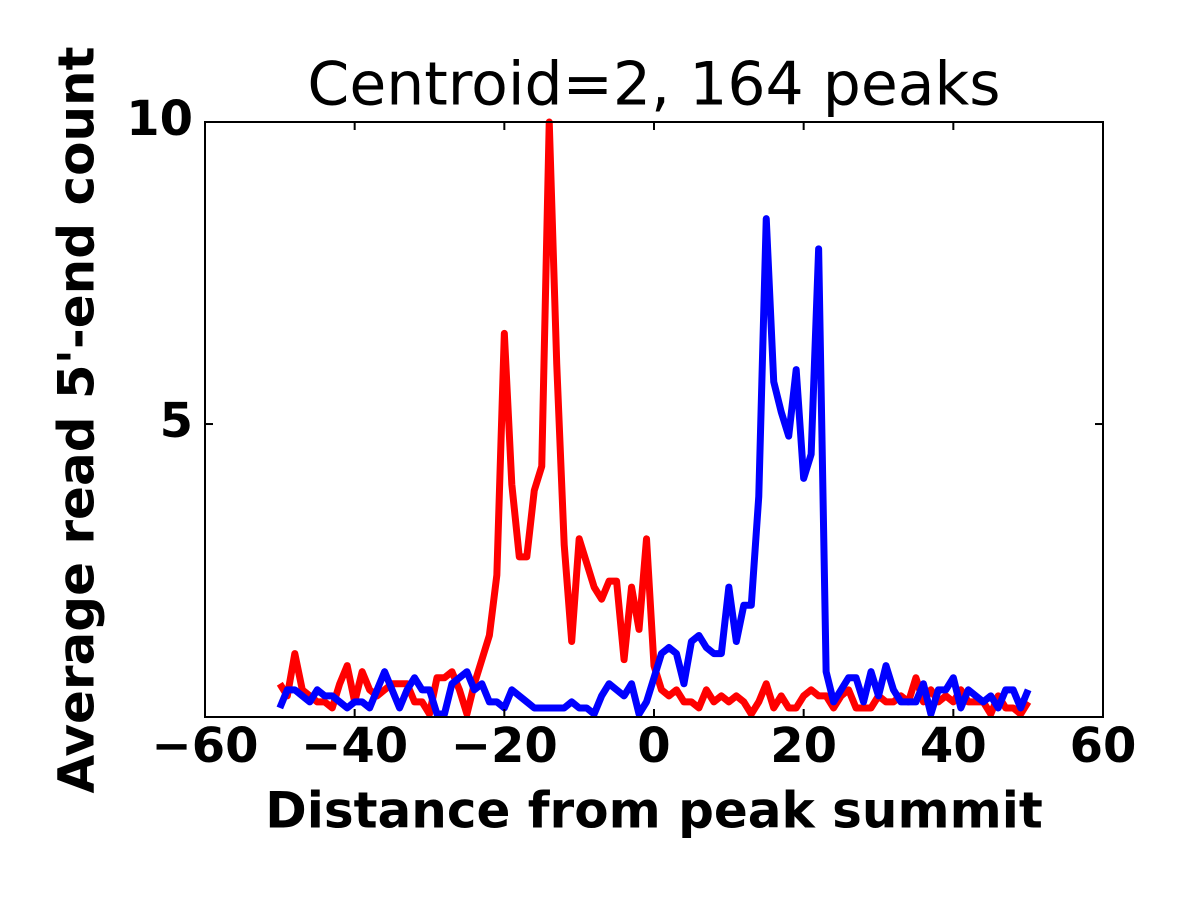 This screenshot has height=900, width=1200. What do you see at coordinates (159, 119) in the screenshot?
I see `y-tick-label: 10` at bounding box center [159, 119].